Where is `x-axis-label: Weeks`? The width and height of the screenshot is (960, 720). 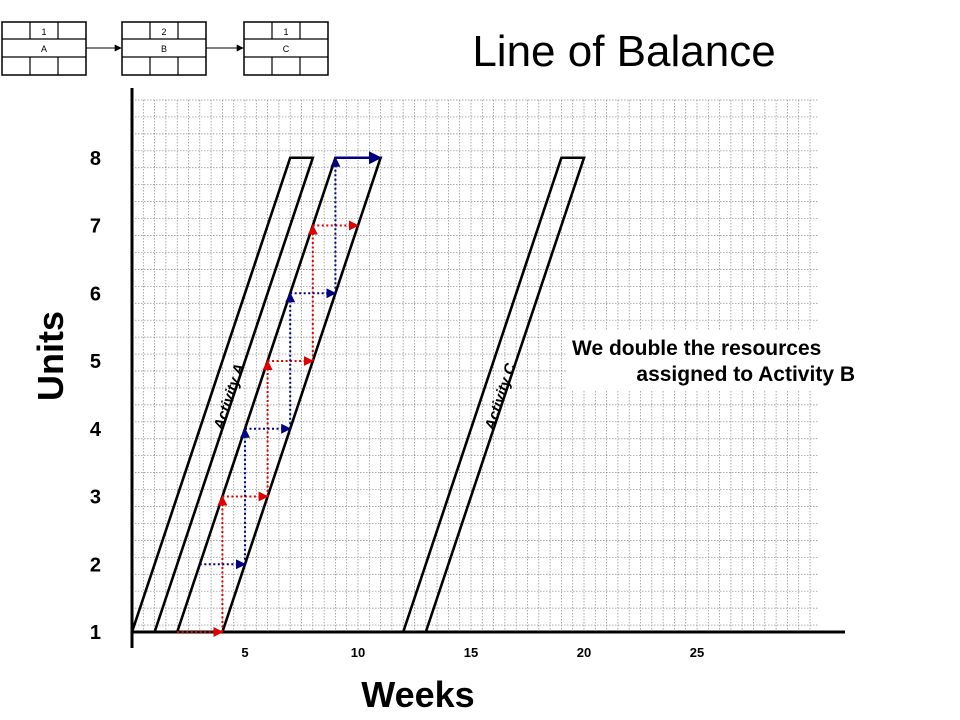 x-axis-label: Weeks is located at coordinates (417, 694).